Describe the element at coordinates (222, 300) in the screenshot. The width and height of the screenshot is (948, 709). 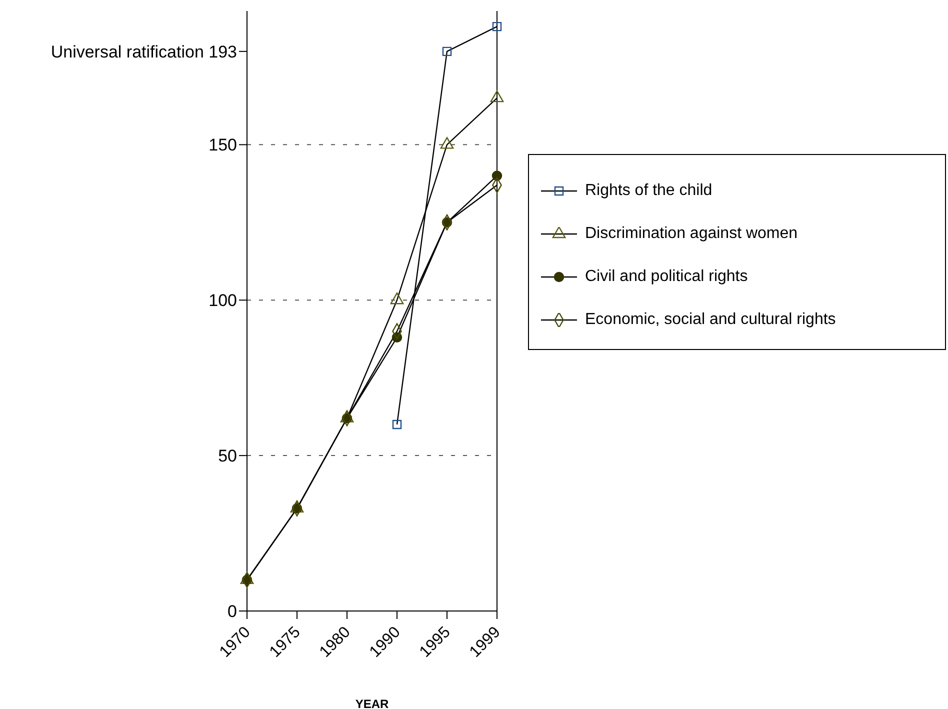
I see `y-tick-label: 100` at that location.